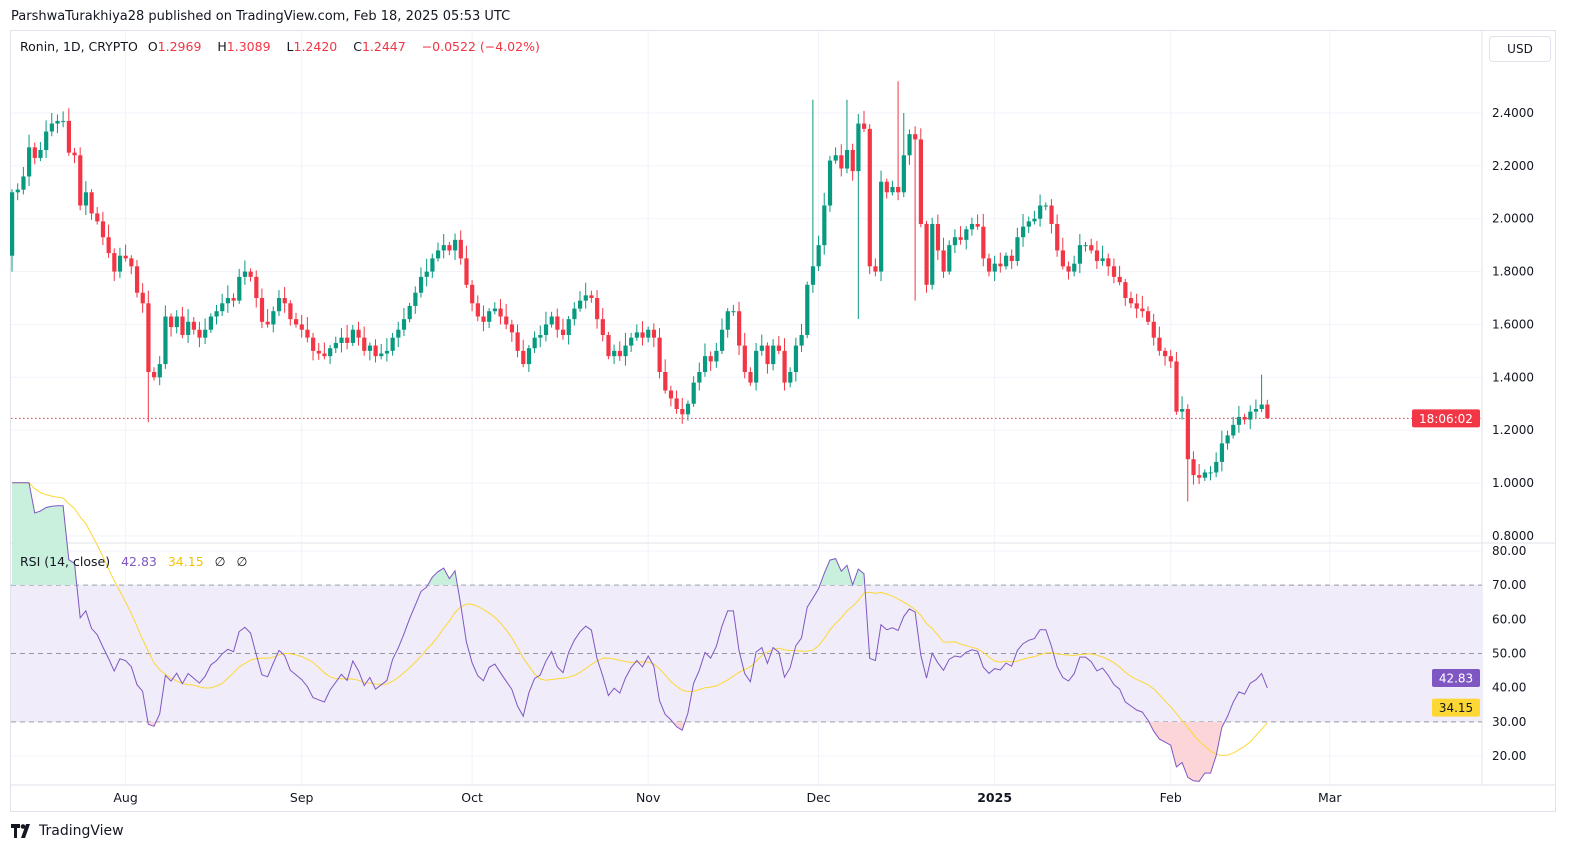  What do you see at coordinates (1513, 166) in the screenshot?
I see `price-axis-label: 2.2000` at bounding box center [1513, 166].